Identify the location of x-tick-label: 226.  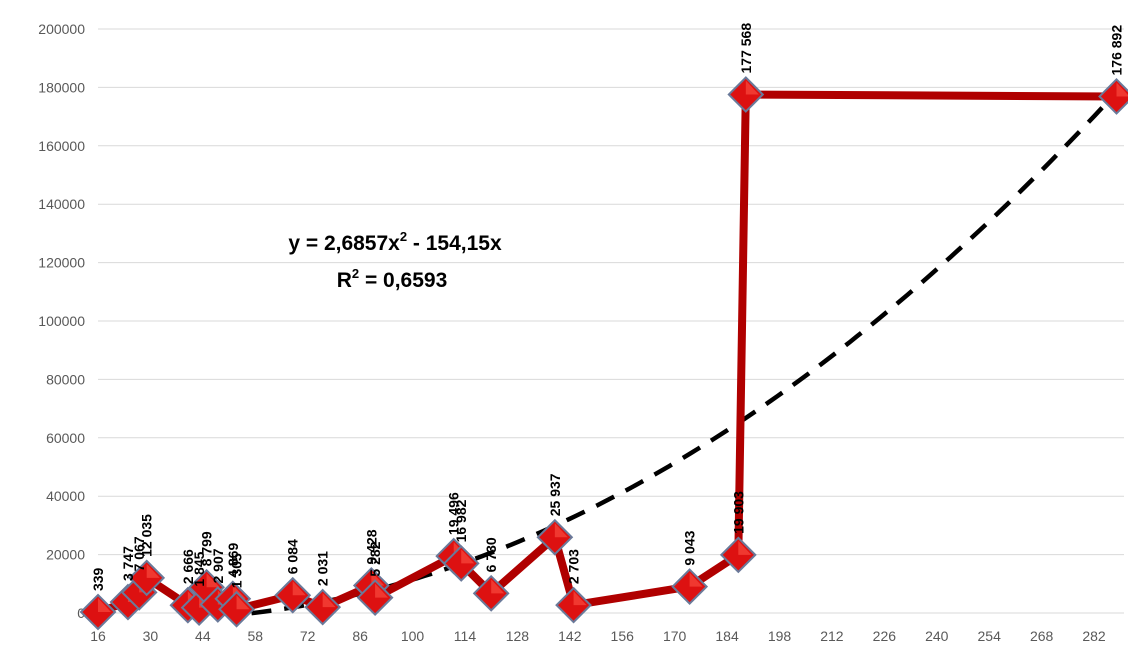
(885, 636).